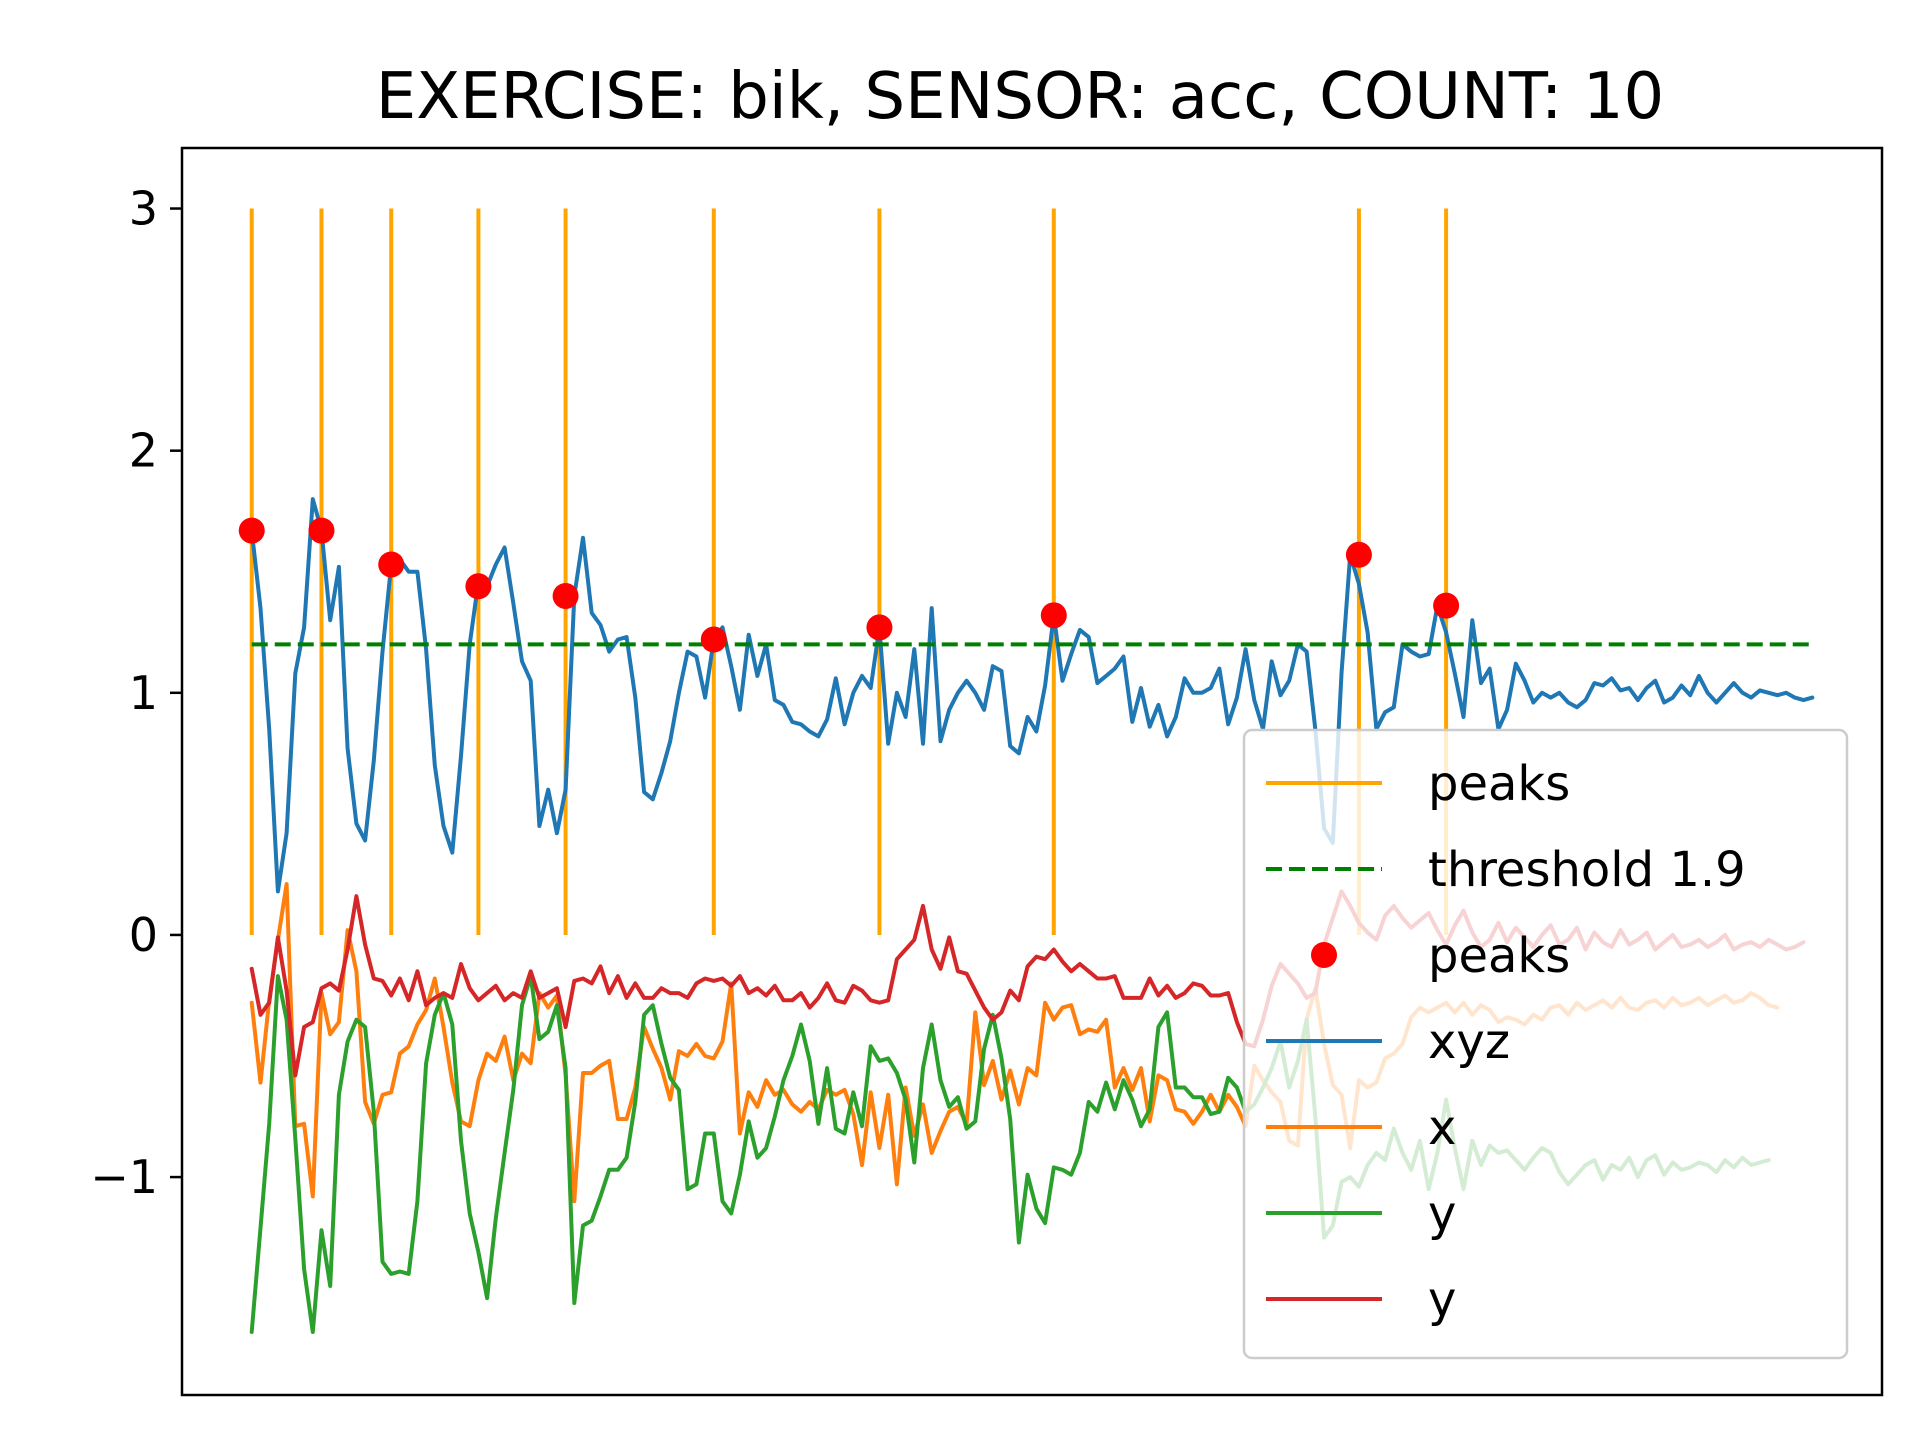 The height and width of the screenshot is (1444, 1920). What do you see at coordinates (143, 935) in the screenshot?
I see `y-tick-label-3: 0` at bounding box center [143, 935].